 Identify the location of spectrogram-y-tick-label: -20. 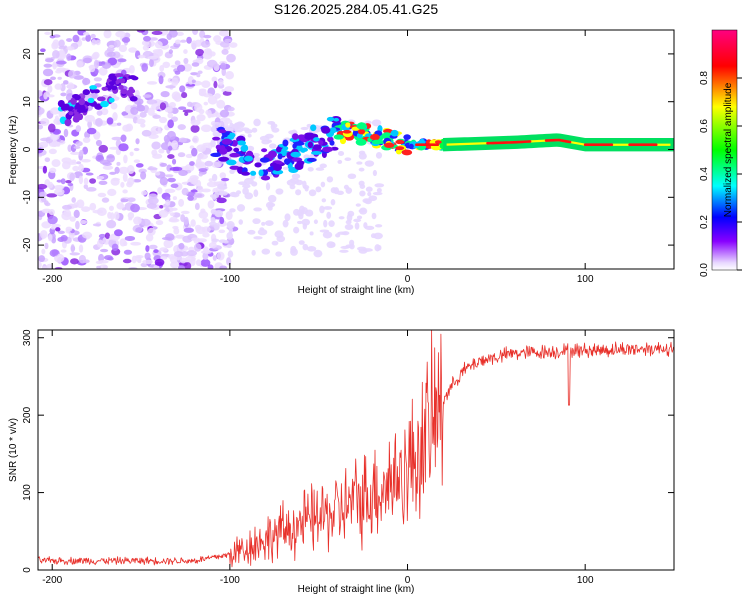
(27, 244).